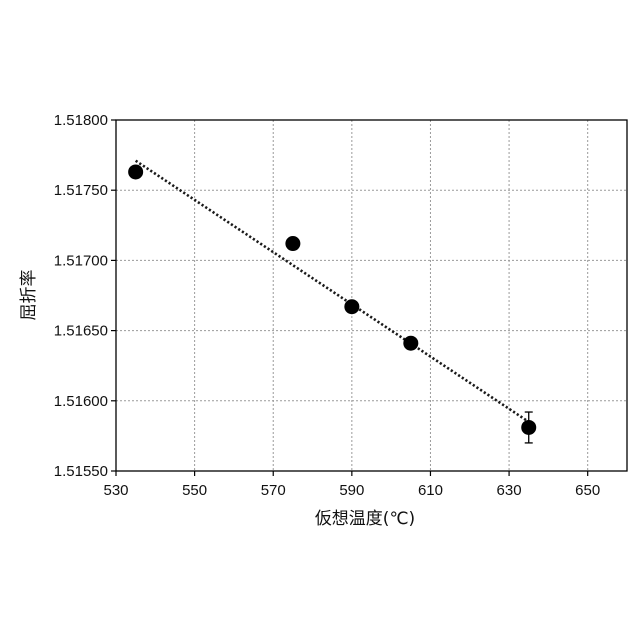 The image size is (640, 640). What do you see at coordinates (29, 295) in the screenshot?
I see `y-axis-label: 屈折率` at bounding box center [29, 295].